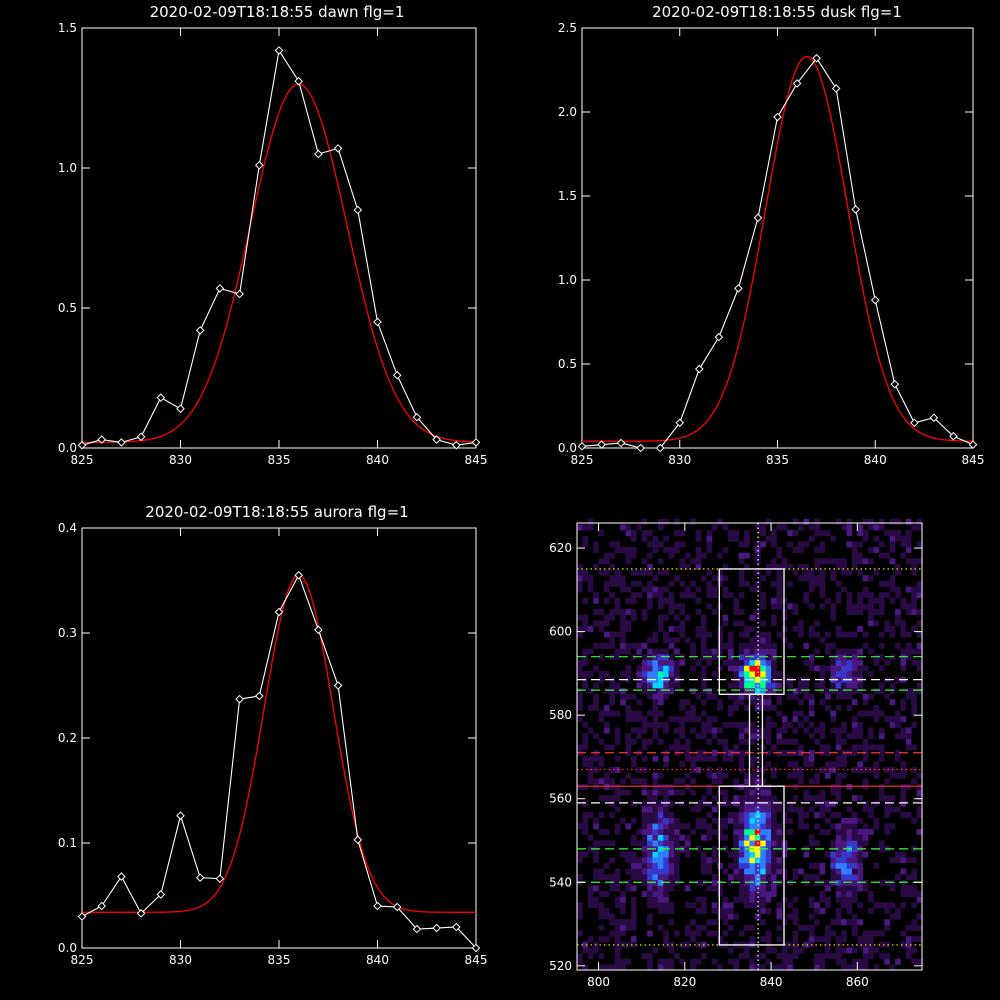 Image resolution: width=1000 pixels, height=1000 pixels. Describe the element at coordinates (82, 460) in the screenshot. I see `x-tick-label: 825` at that location.